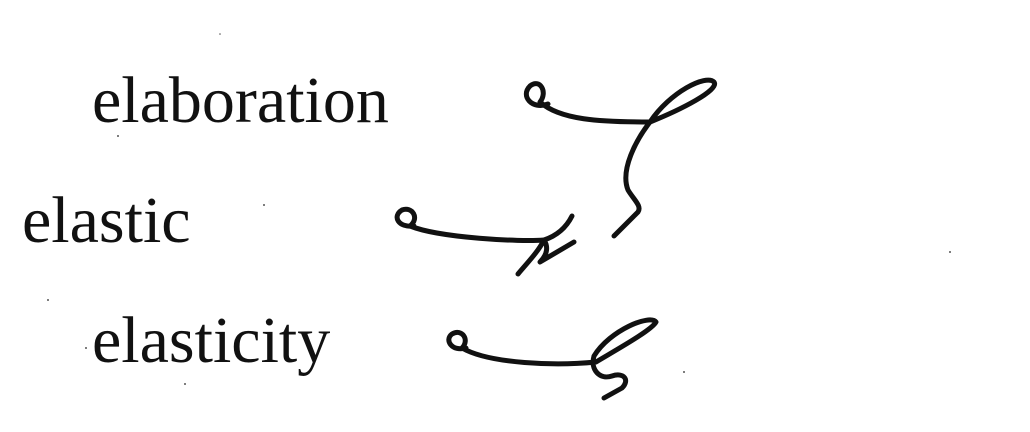 The height and width of the screenshot is (432, 1030). What do you see at coordinates (106, 220) in the screenshot?
I see `word-elastic: elastic` at bounding box center [106, 220].